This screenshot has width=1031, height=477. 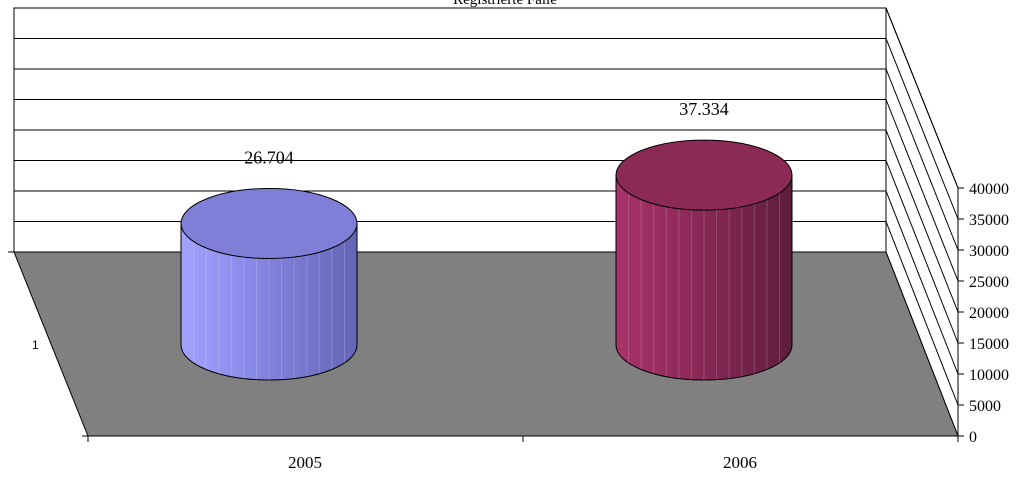 I want to click on data-labels: 26.704 37.334, so click(x=486, y=133).